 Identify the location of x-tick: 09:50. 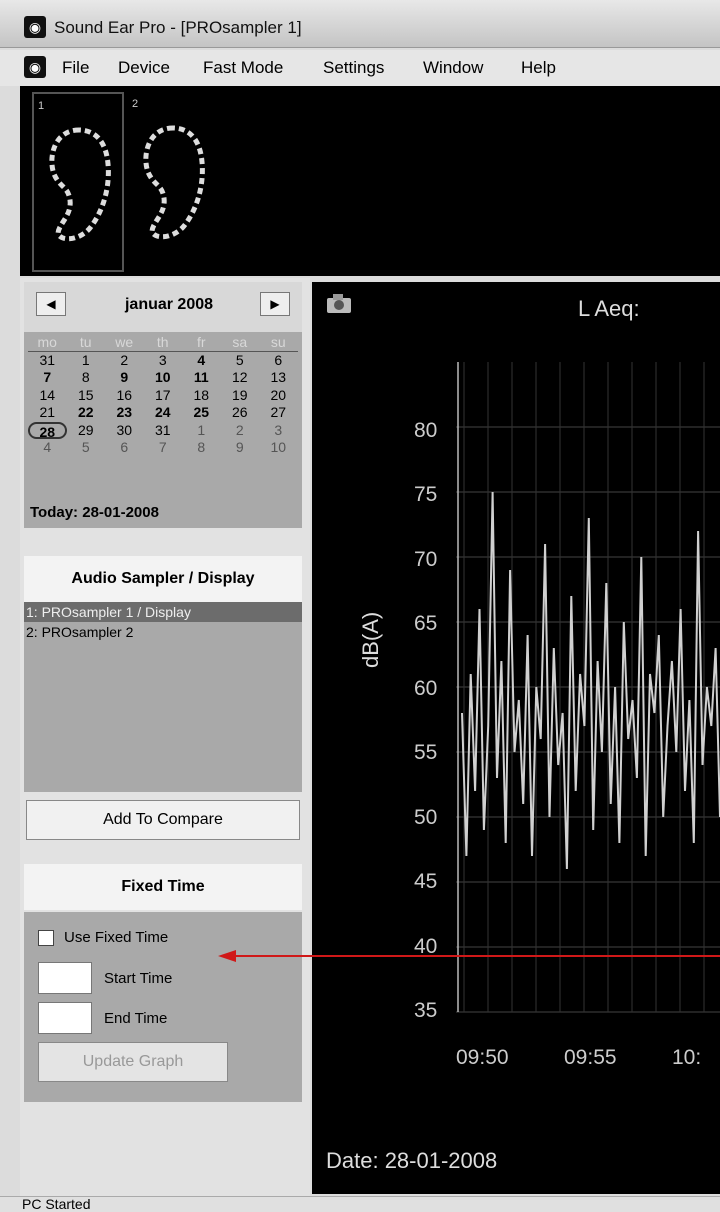
(482, 1057).